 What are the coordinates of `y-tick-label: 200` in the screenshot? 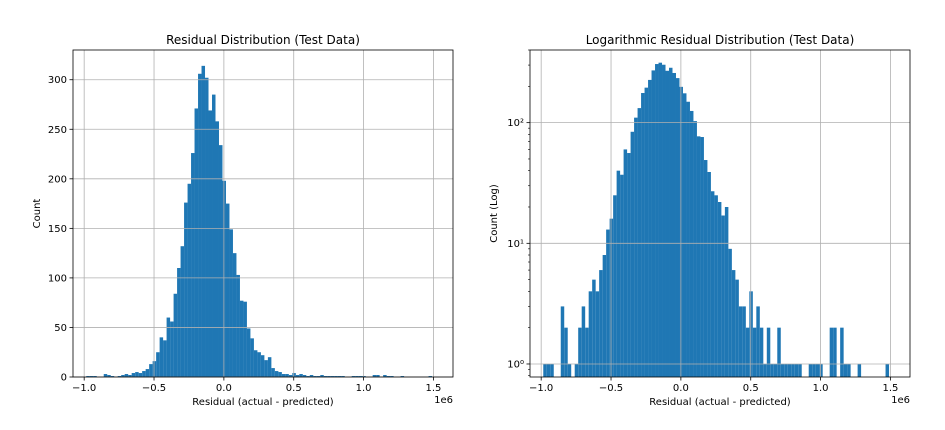 It's located at (57, 179).